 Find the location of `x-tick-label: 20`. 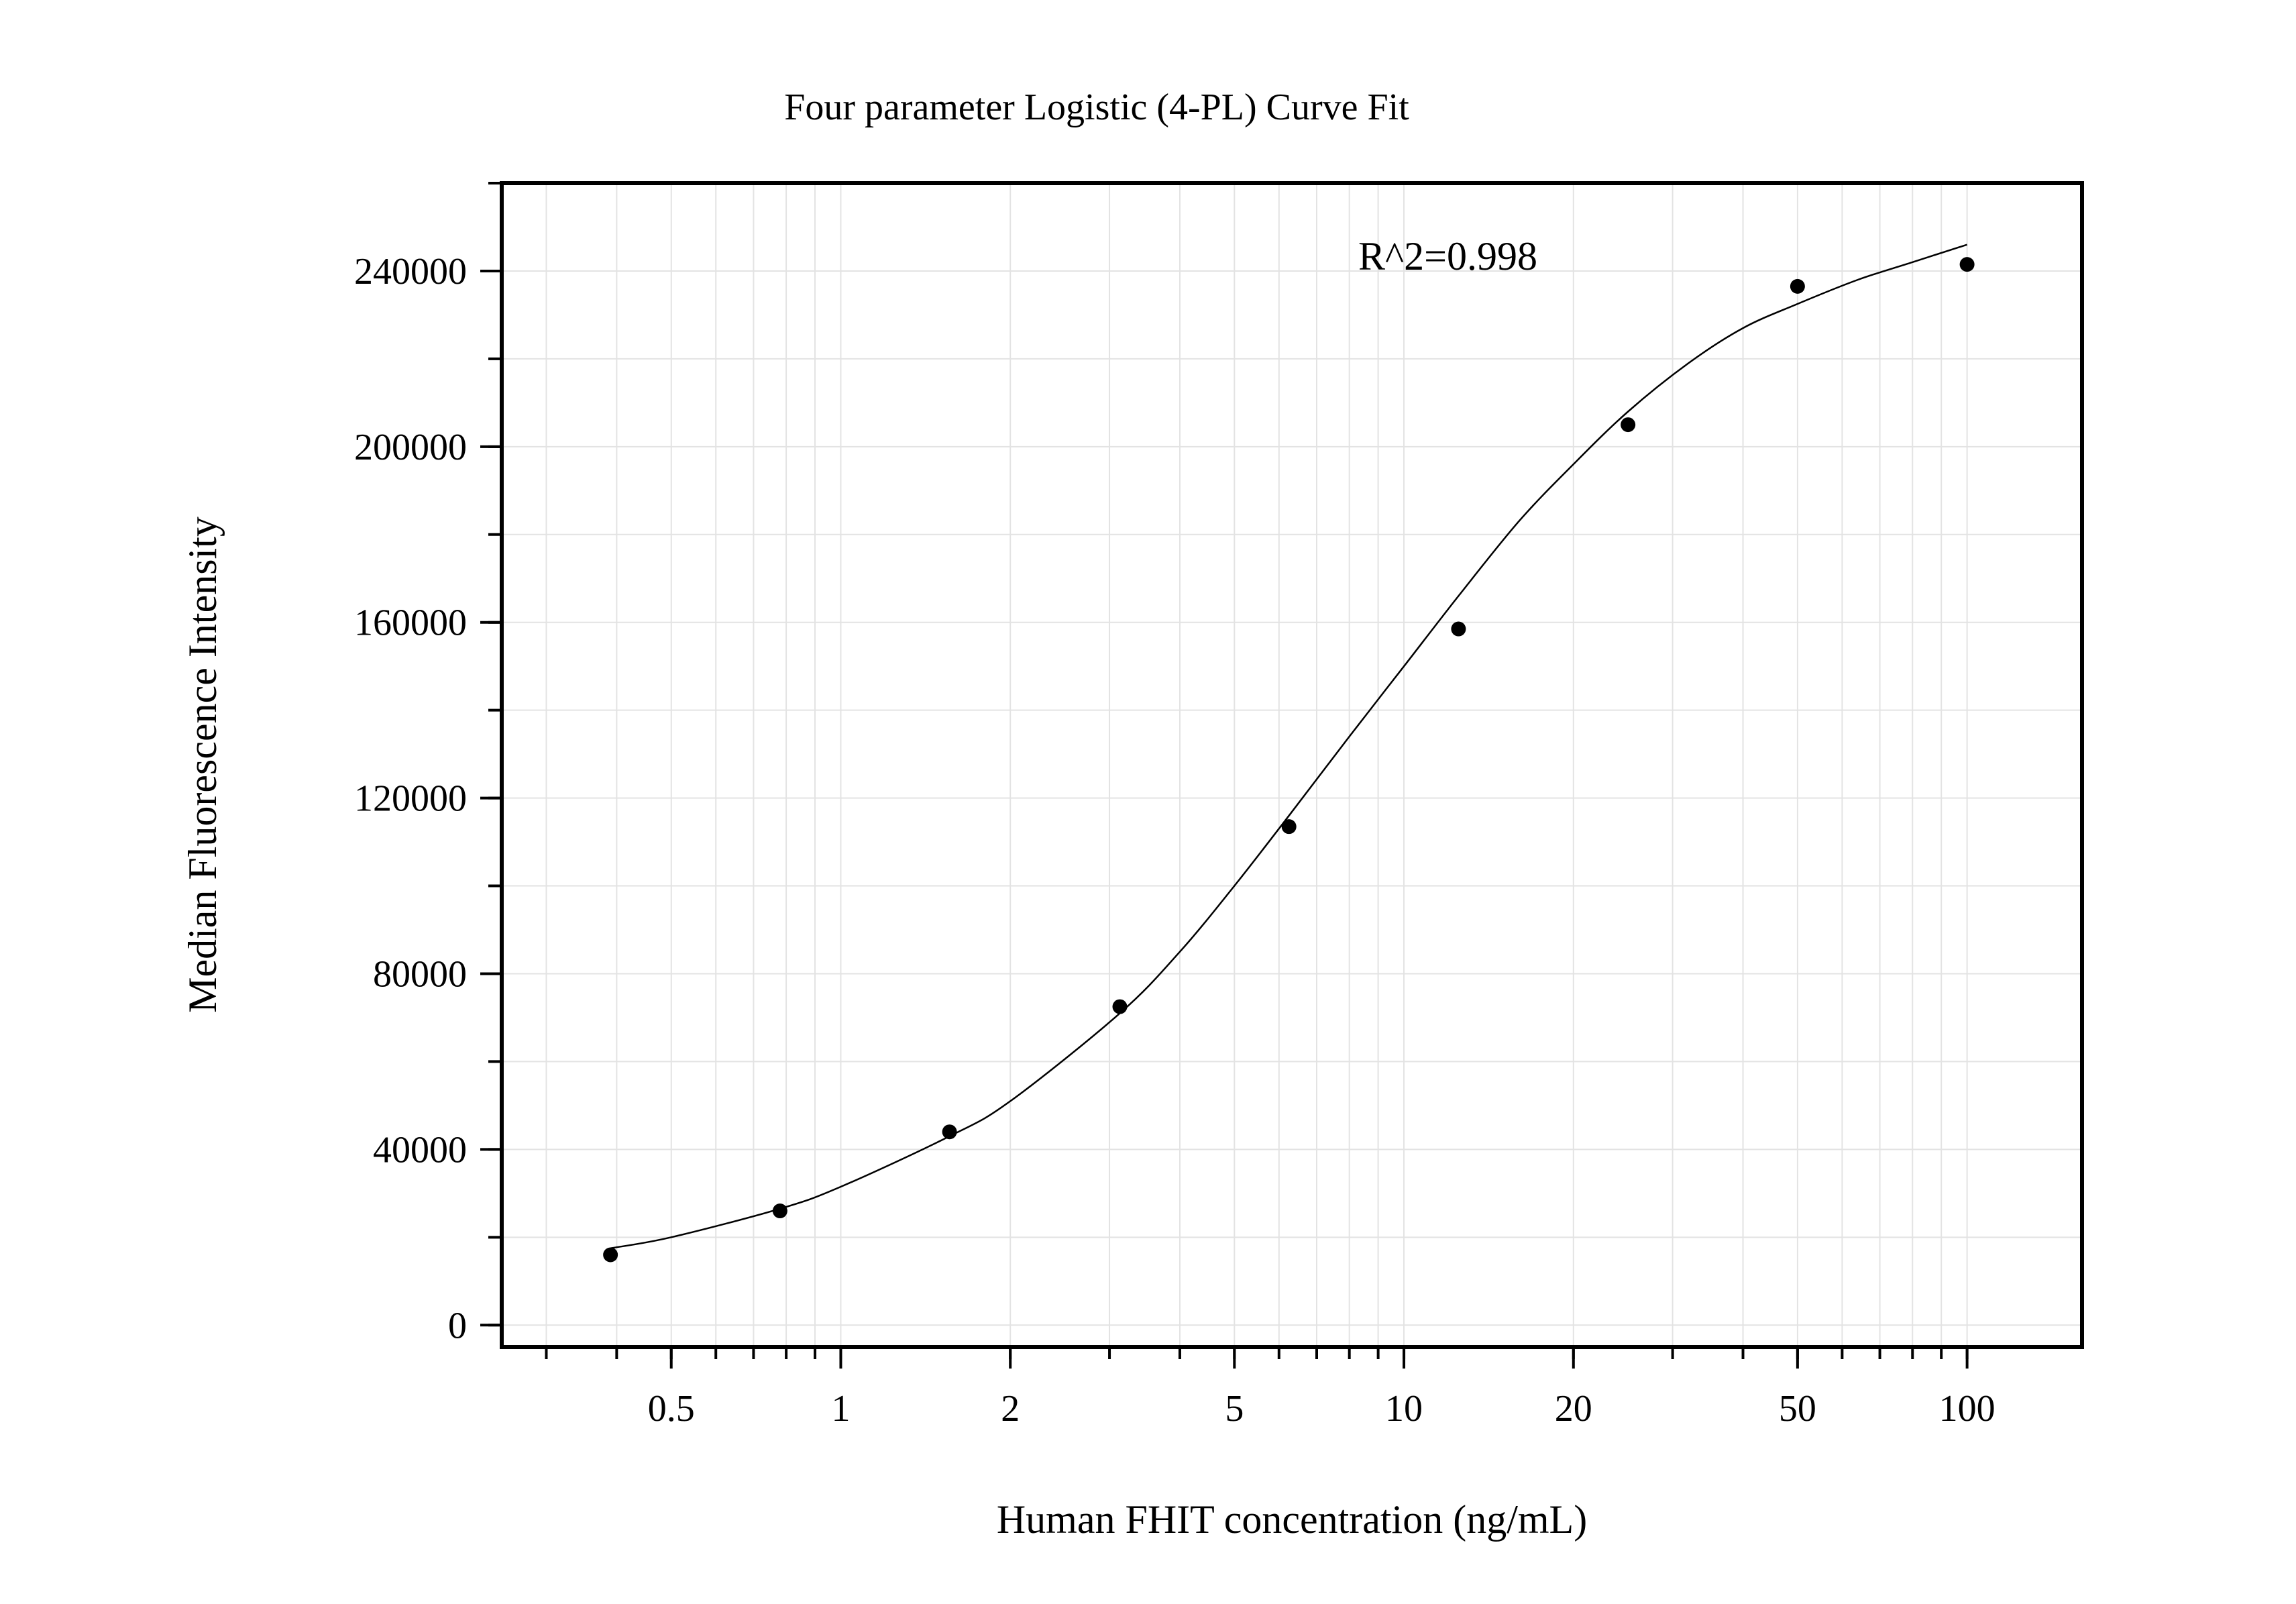

x-tick-label: 20 is located at coordinates (1574, 1409).